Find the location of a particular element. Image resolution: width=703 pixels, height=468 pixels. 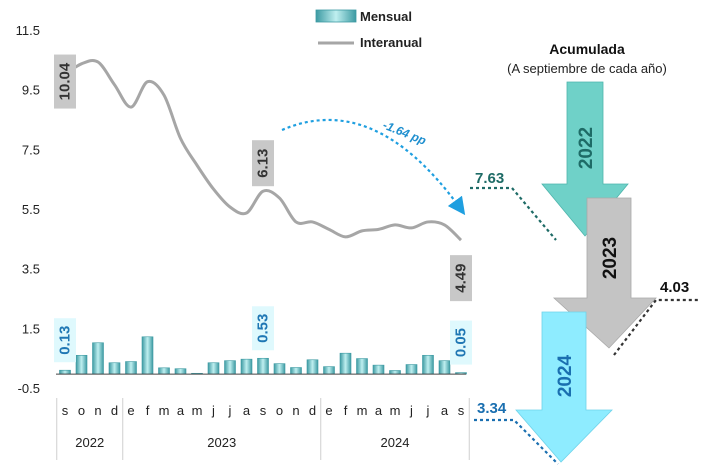

mensual-value-label: 0.13 is located at coordinates (65, 340).